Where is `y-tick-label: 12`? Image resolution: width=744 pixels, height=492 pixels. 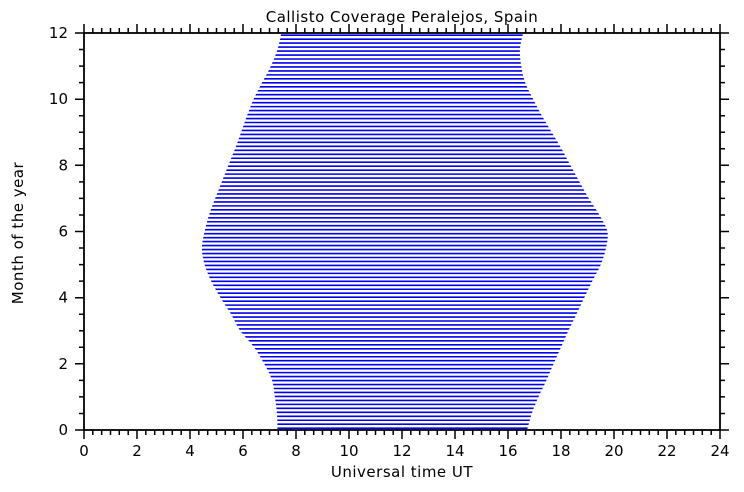
y-tick-label: 12 is located at coordinates (58, 33).